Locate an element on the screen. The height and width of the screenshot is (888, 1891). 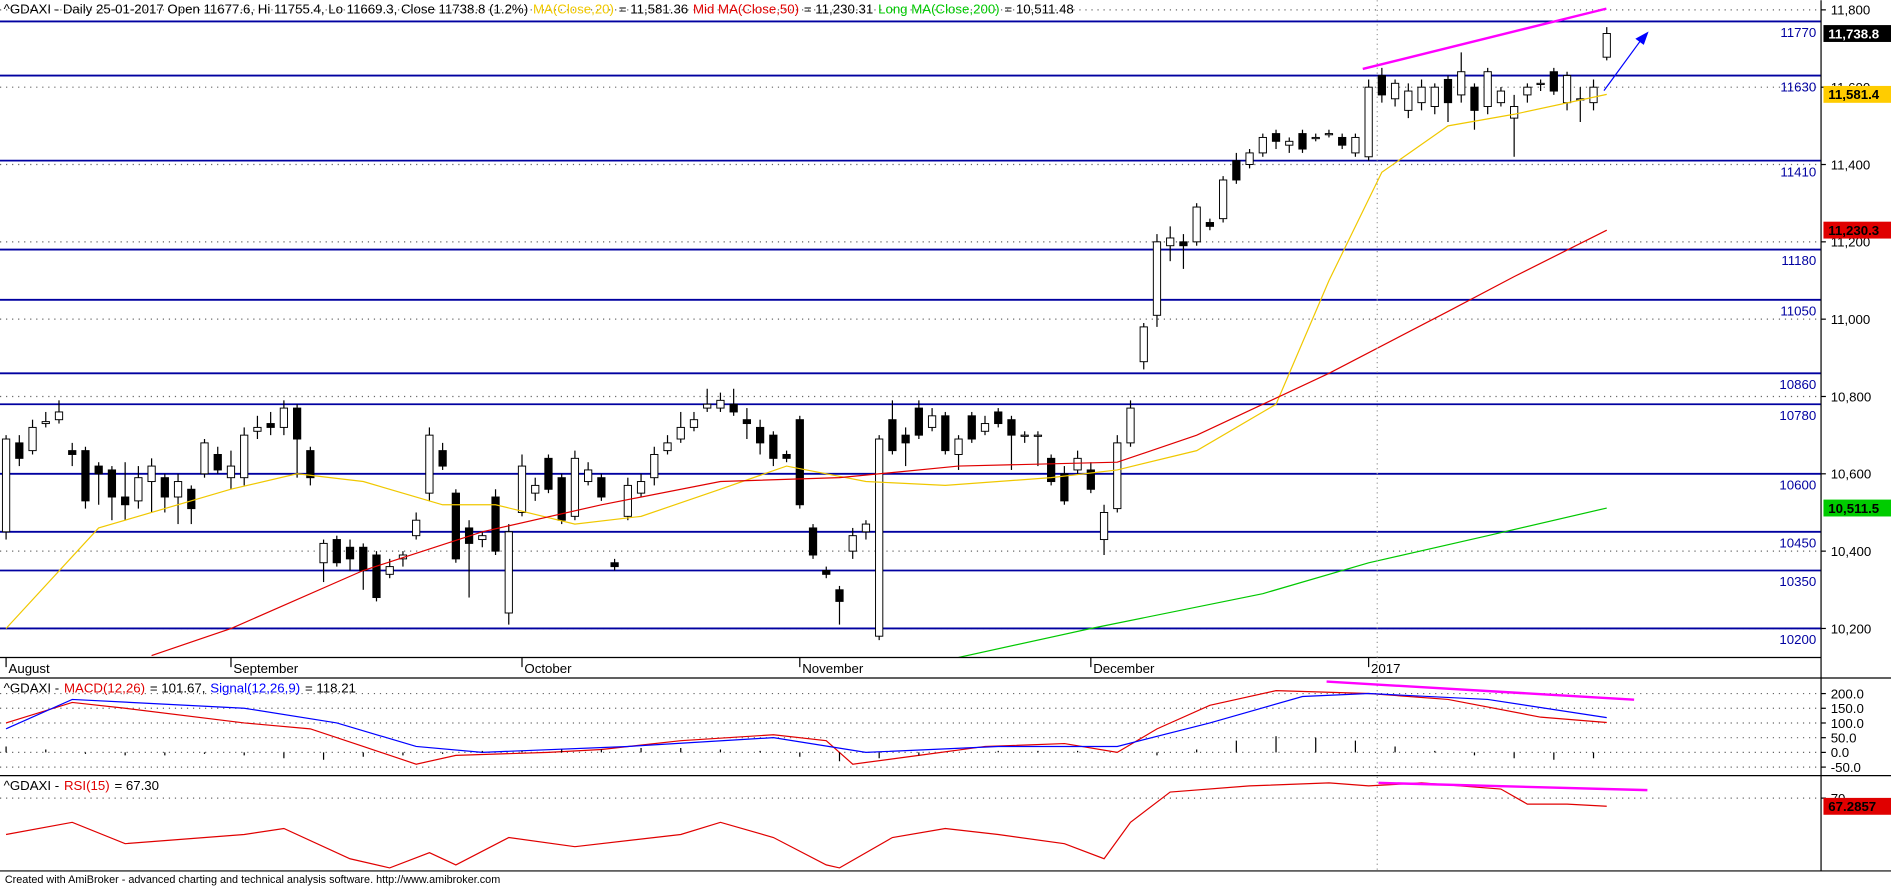
legend-name: MA(Close,20) is located at coordinates (573, 8).